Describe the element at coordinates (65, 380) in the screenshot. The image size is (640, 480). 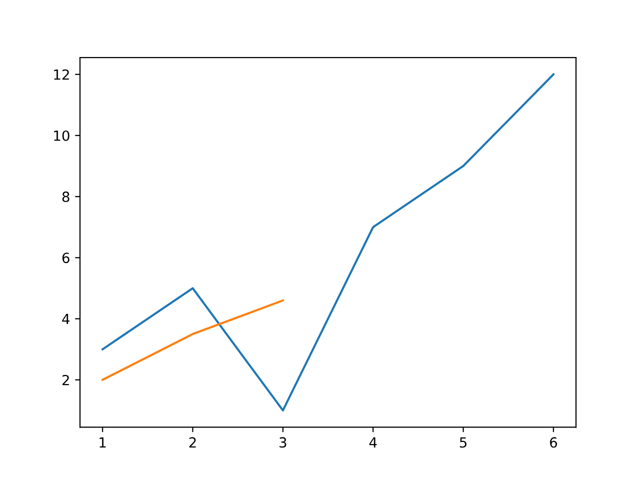
I see `y-tick-label: 2` at that location.